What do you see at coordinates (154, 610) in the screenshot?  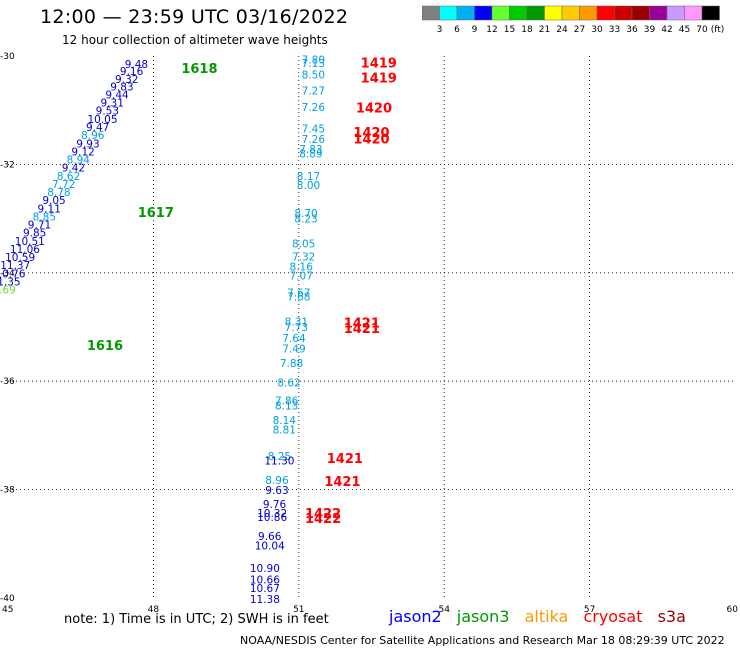 I see `x-tick-label: 48` at bounding box center [154, 610].